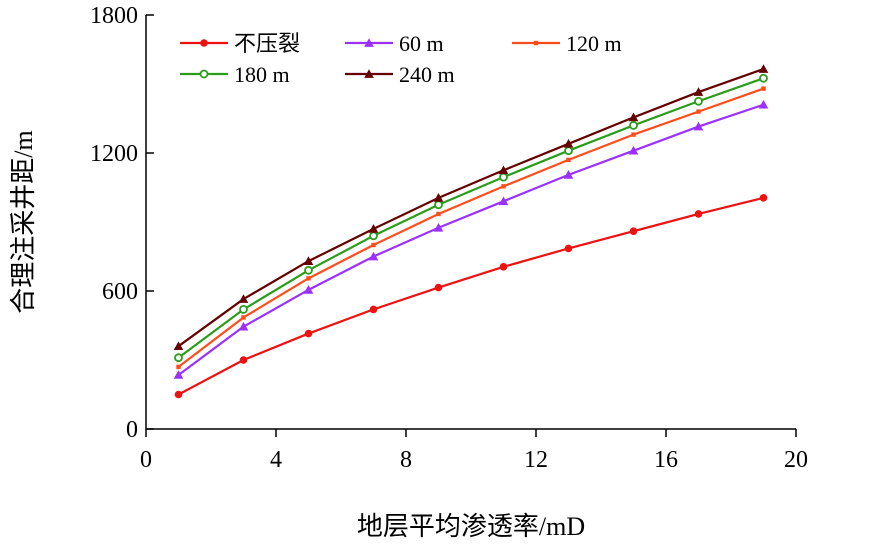  I want to click on legend-item: 60 m, so click(394, 43).